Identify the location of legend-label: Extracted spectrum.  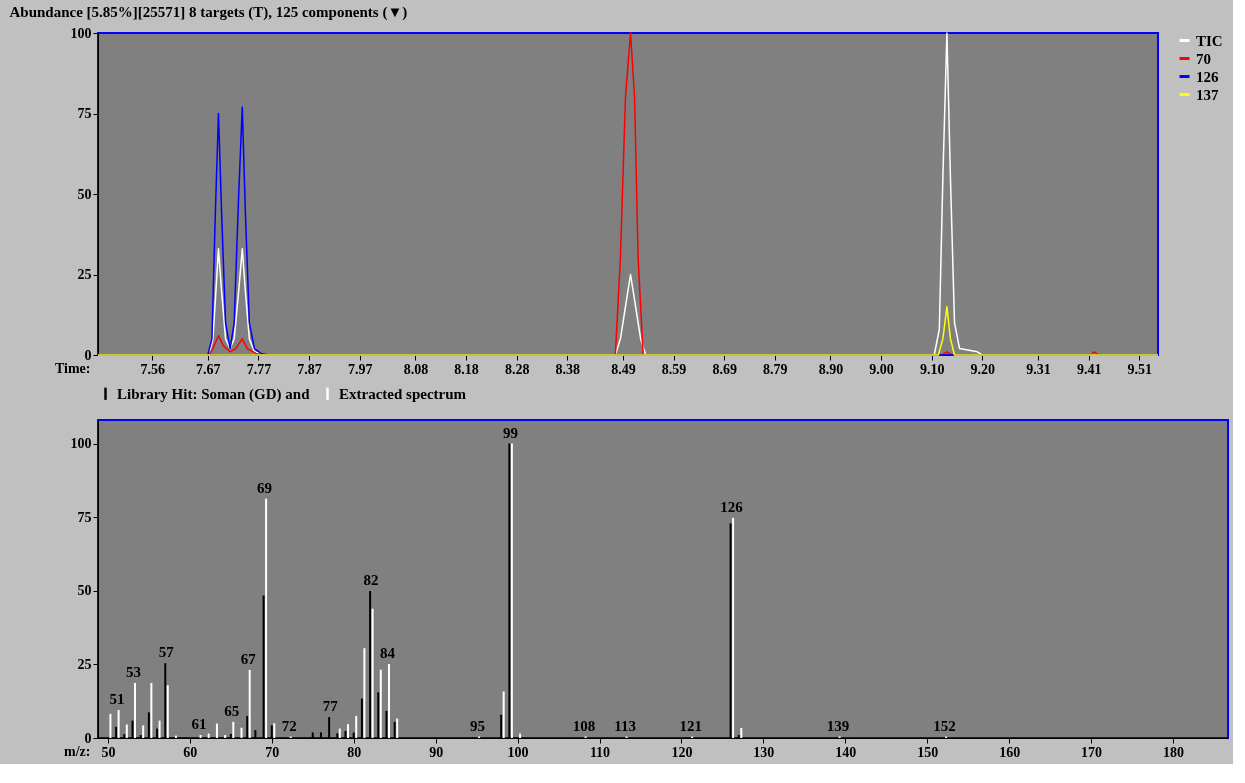
(403, 393).